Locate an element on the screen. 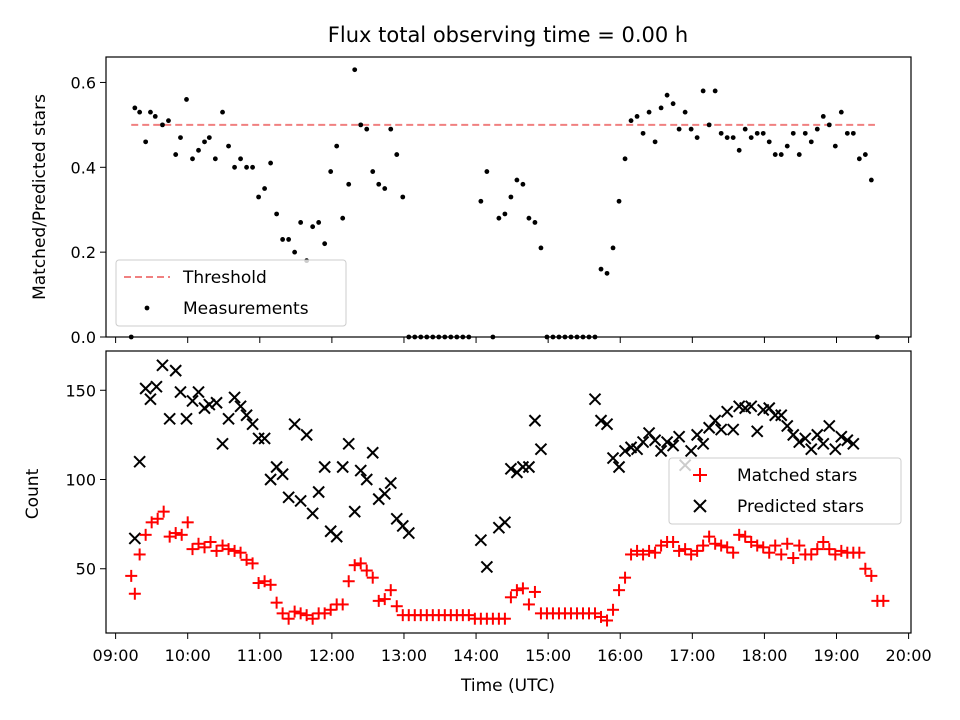 This screenshot has height=720, width=960. x-tick-label: 18:00 is located at coordinates (764, 655).